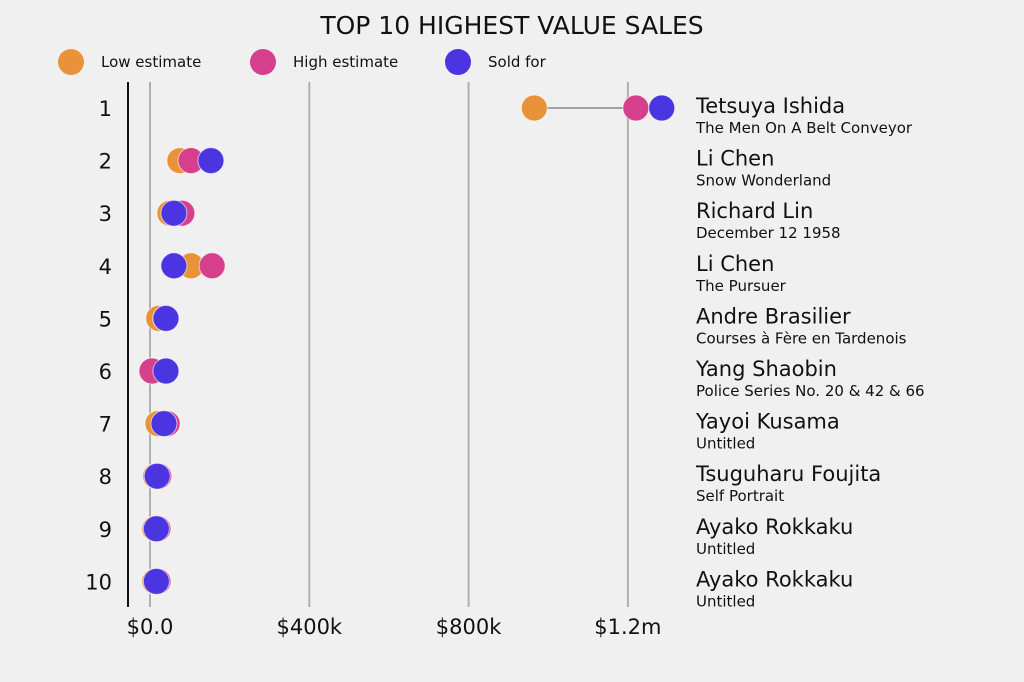 This screenshot has height=682, width=1024. Describe the element at coordinates (801, 338) in the screenshot. I see `artwork-title: Courses à Fère en Tardenois` at that location.